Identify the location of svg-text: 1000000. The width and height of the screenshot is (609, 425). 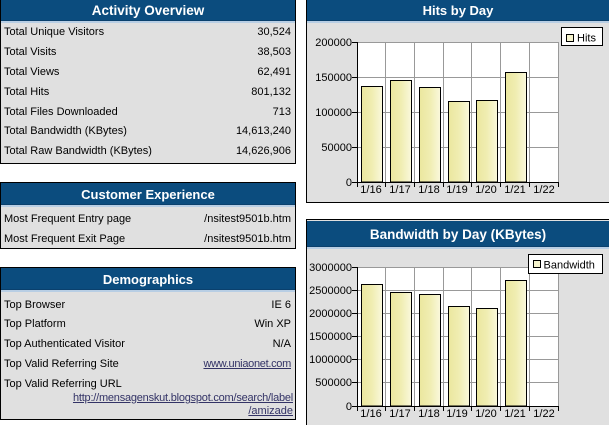
(330, 360).